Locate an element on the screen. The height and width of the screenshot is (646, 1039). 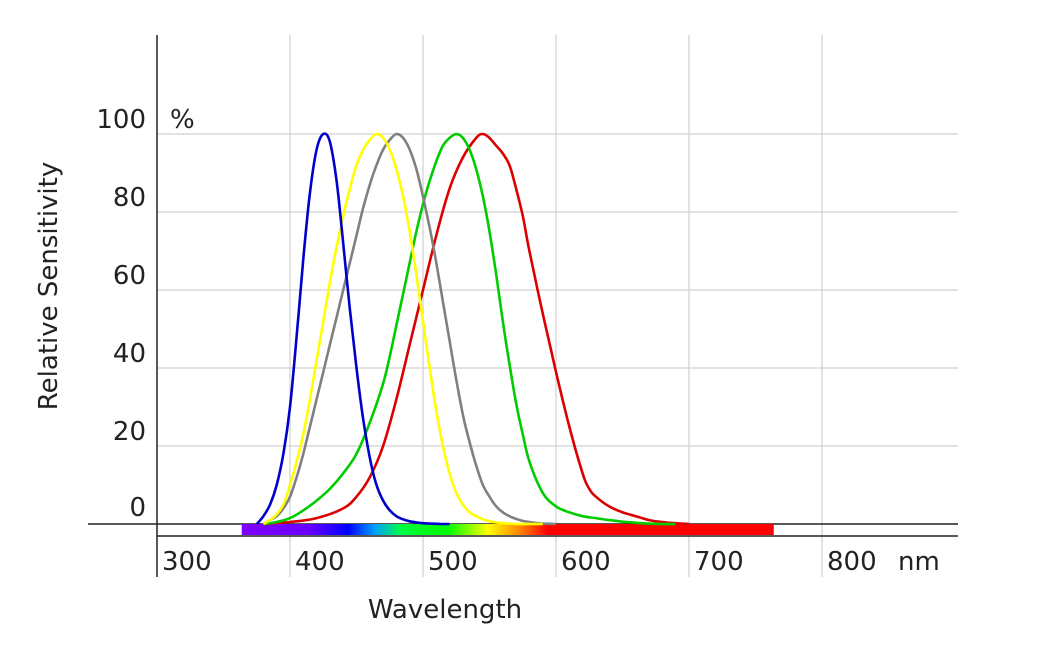
y-axis-title: Relative Sensitivity is located at coordinates (49, 286).